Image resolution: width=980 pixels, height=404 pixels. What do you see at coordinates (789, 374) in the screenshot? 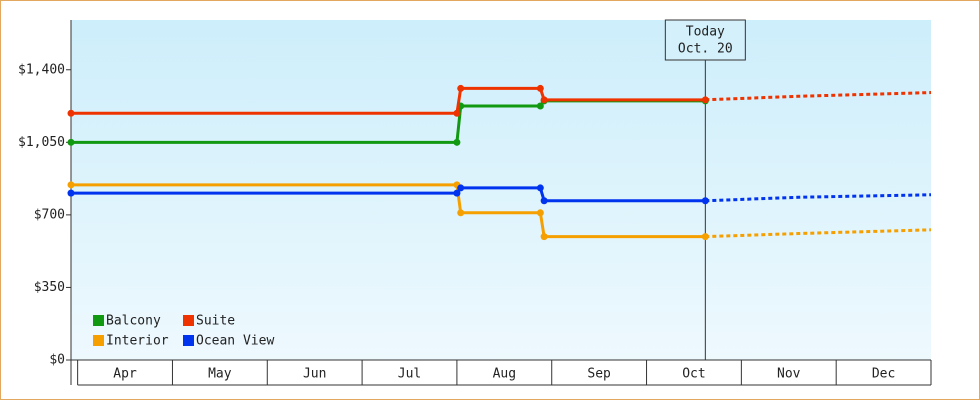
I see `x-tick-label: Nov` at bounding box center [789, 374].